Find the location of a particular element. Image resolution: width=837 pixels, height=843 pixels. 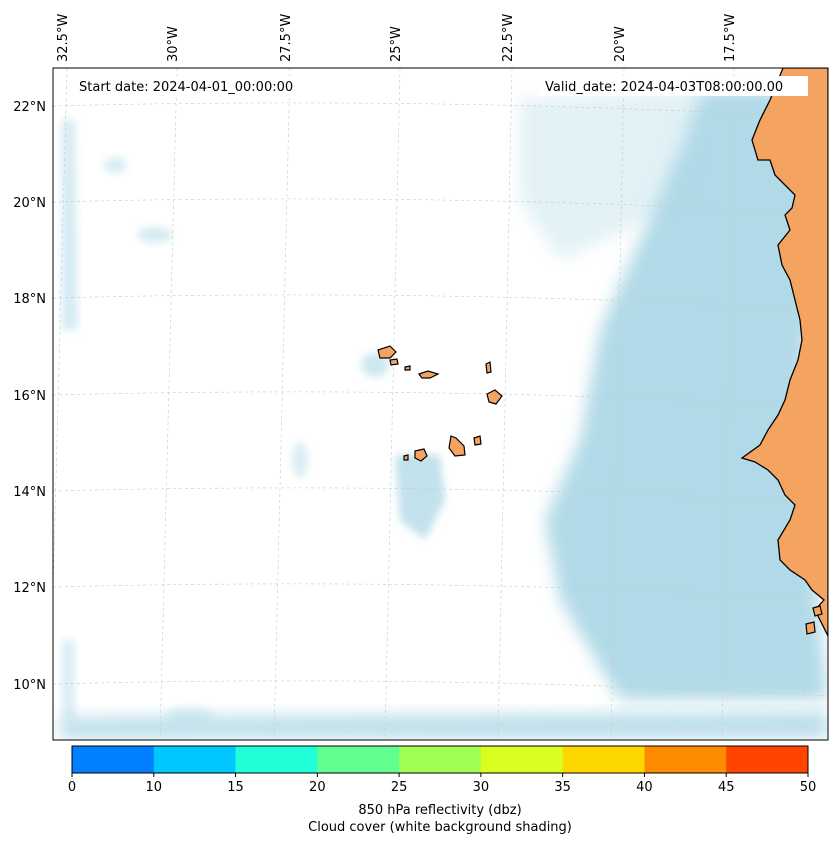

island-sal is located at coordinates (488, 367).